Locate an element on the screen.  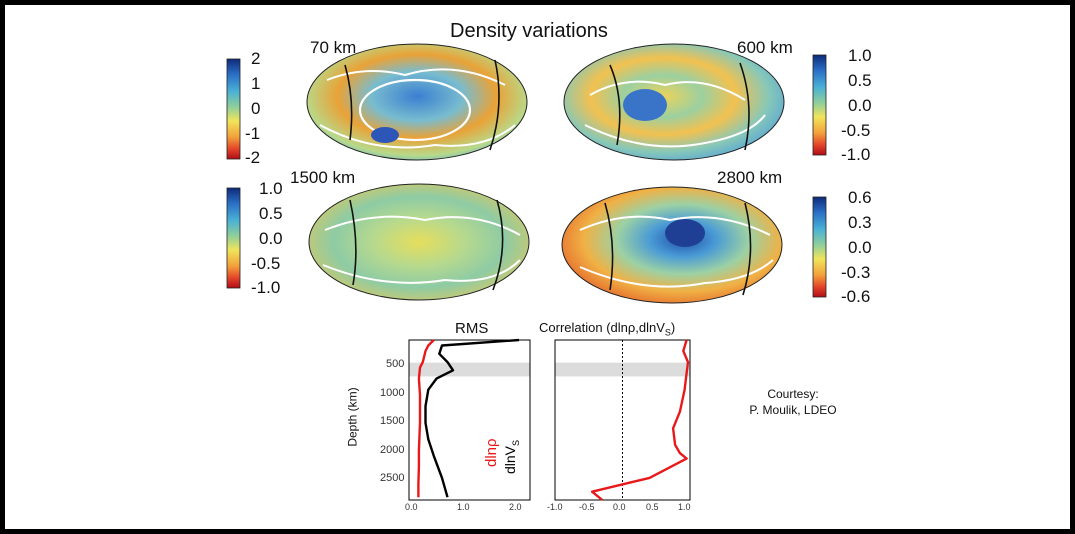
rms-xtick-1: 1.0 is located at coordinates (463, 507).